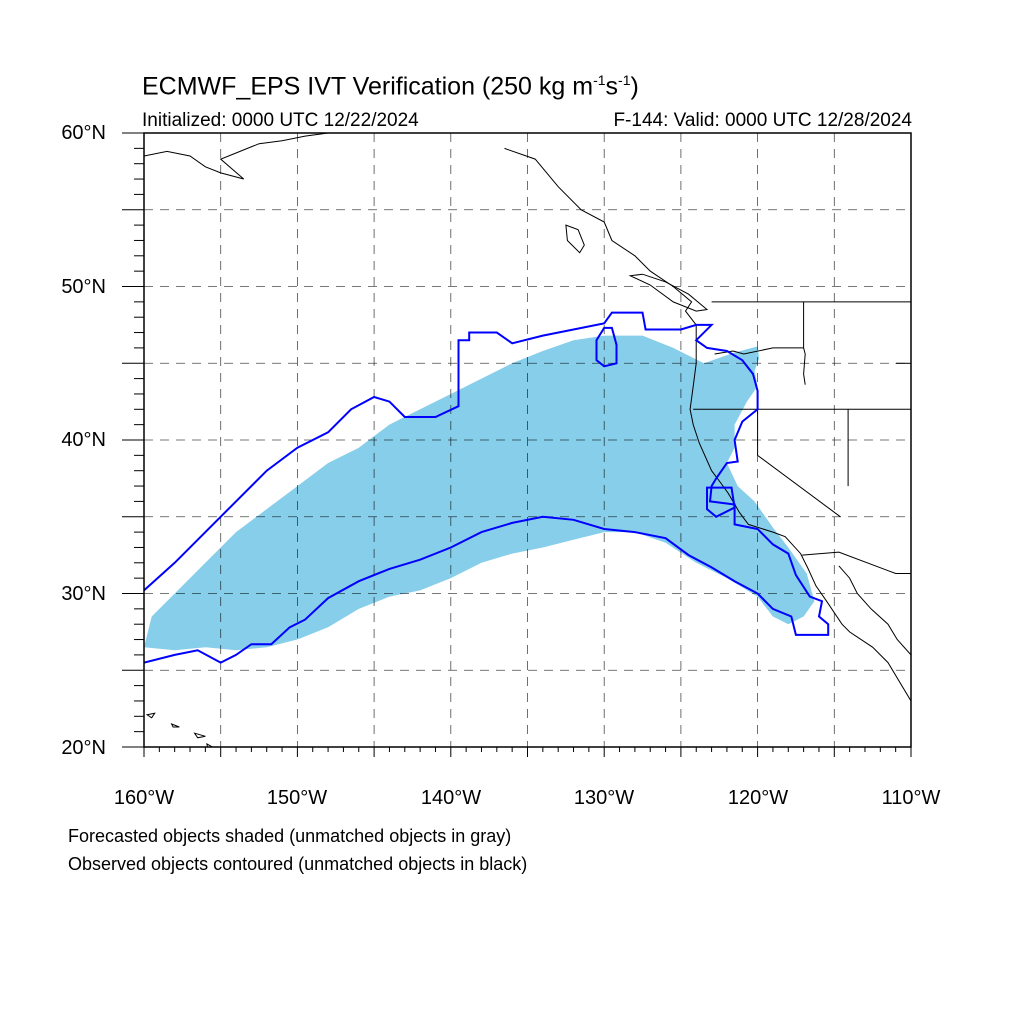 The height and width of the screenshot is (1024, 1024). Describe the element at coordinates (721, 502) in the screenshot. I see `observed-contour-california` at that location.